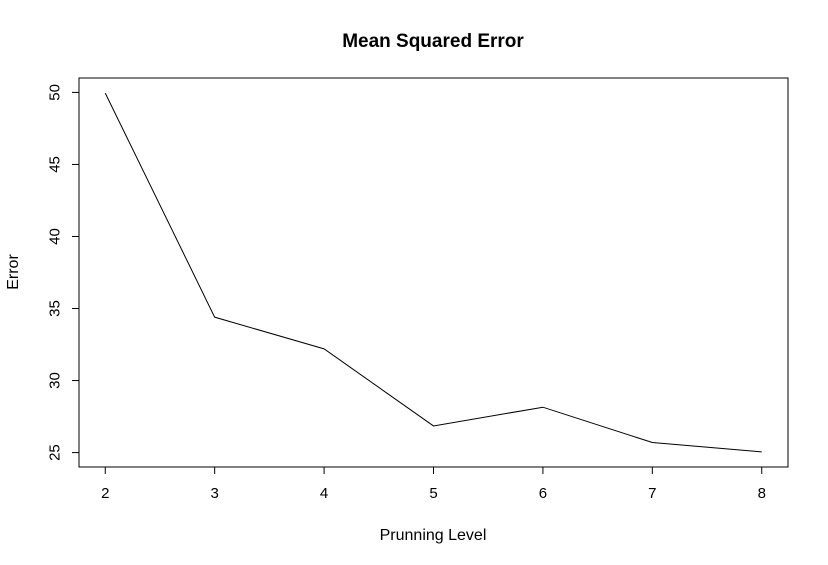 The width and height of the screenshot is (828, 565). I want to click on x-tick-label: 7, so click(652, 493).